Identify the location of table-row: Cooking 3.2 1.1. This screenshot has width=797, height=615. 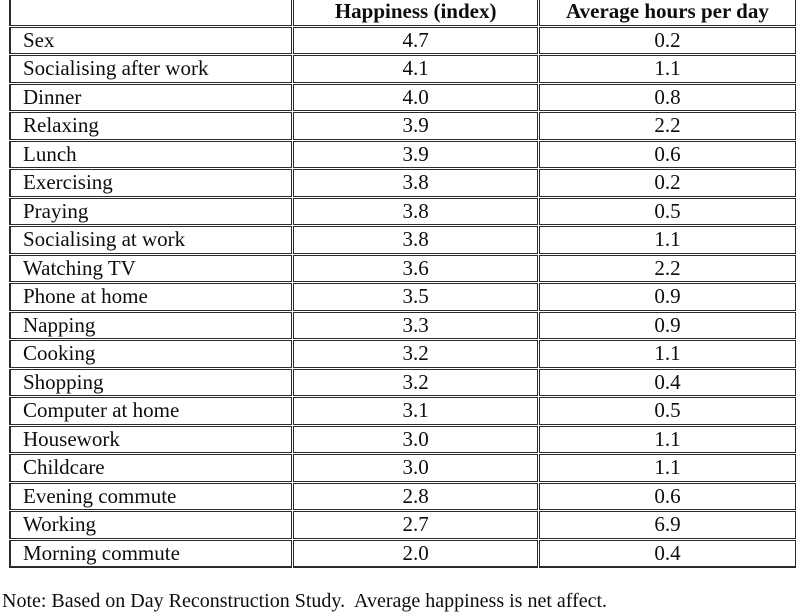
(402, 354).